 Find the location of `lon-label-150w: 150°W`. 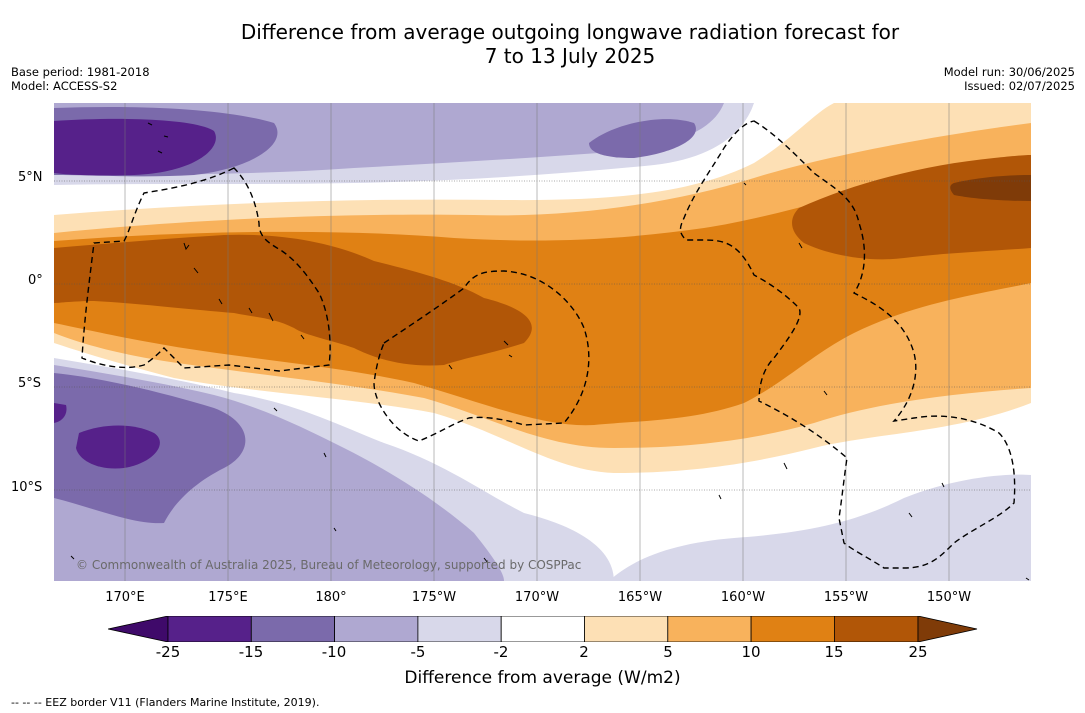

lon-label-150w: 150°W is located at coordinates (949, 597).